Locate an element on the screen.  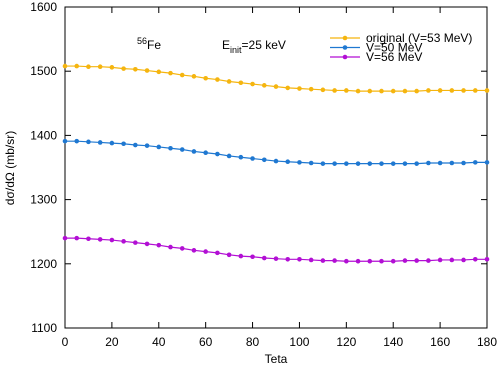
x-tick-label: 160 is located at coordinates (440, 342).